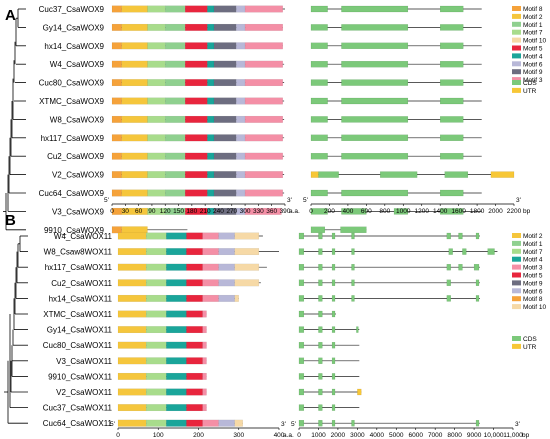  What do you see at coordinates (271, 211) in the screenshot?
I see `axis-tick-label: 360` at bounding box center [271, 211].